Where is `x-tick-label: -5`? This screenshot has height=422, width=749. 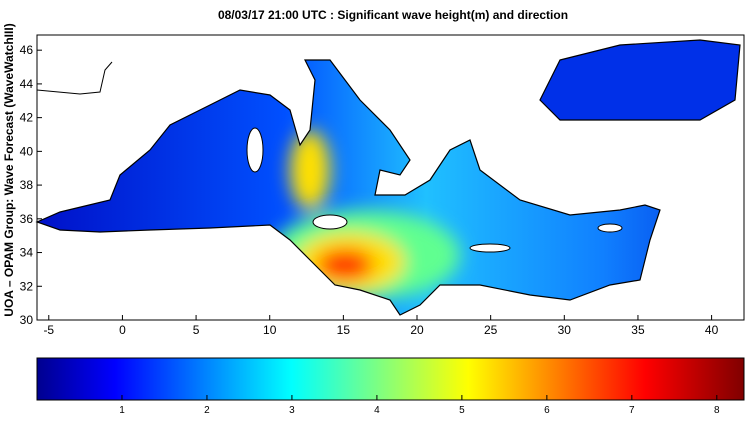
x-tick-label: -5 is located at coordinates (48, 330).